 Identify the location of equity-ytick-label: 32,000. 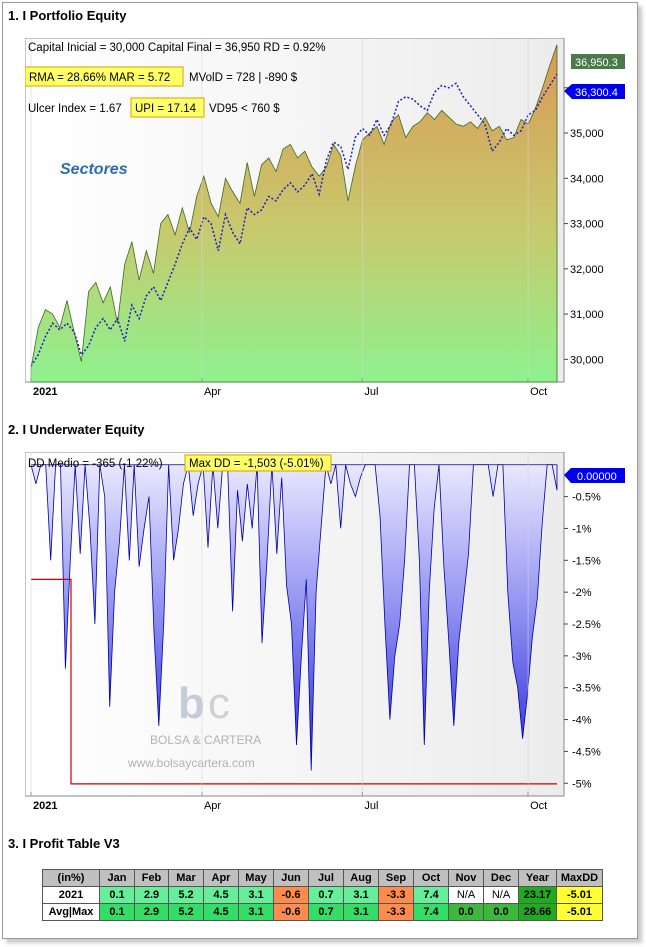
(587, 270).